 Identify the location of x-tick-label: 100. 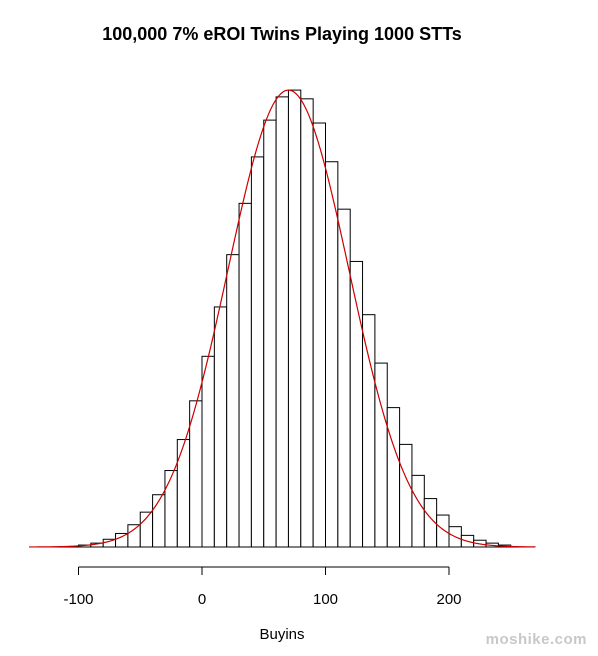
(325, 599).